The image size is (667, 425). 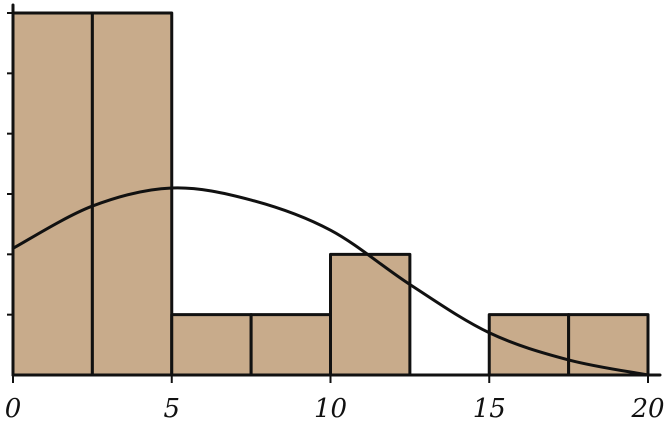 I want to click on x-tick-label-15: 15, so click(x=489, y=409).